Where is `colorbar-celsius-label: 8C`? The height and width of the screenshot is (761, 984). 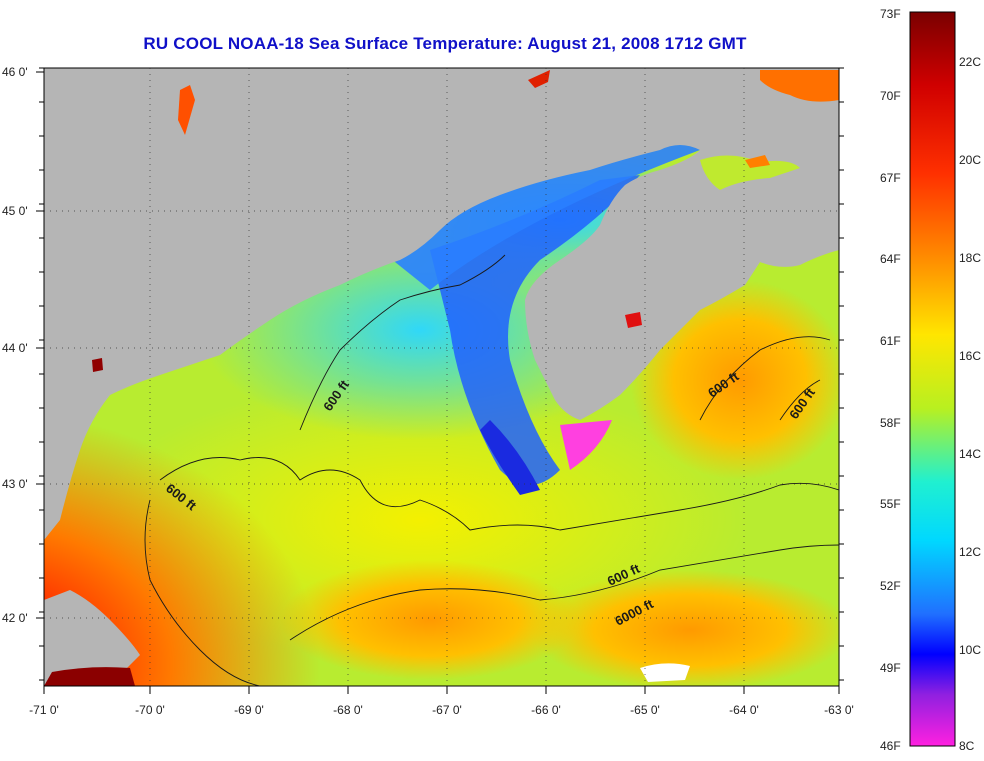
colorbar-celsius-label: 8C is located at coordinates (967, 746).